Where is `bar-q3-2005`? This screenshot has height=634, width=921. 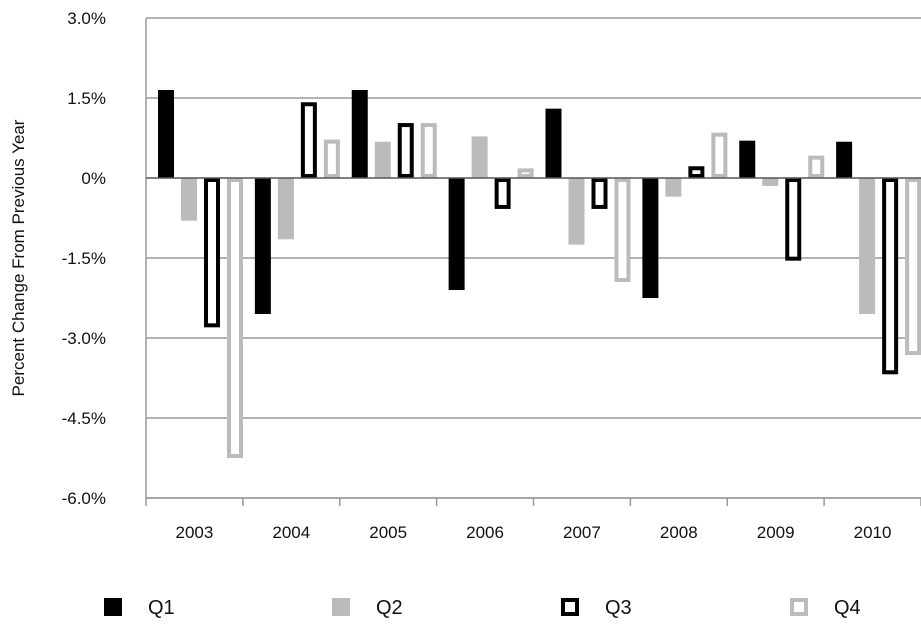
bar-q3-2005 is located at coordinates (405, 150).